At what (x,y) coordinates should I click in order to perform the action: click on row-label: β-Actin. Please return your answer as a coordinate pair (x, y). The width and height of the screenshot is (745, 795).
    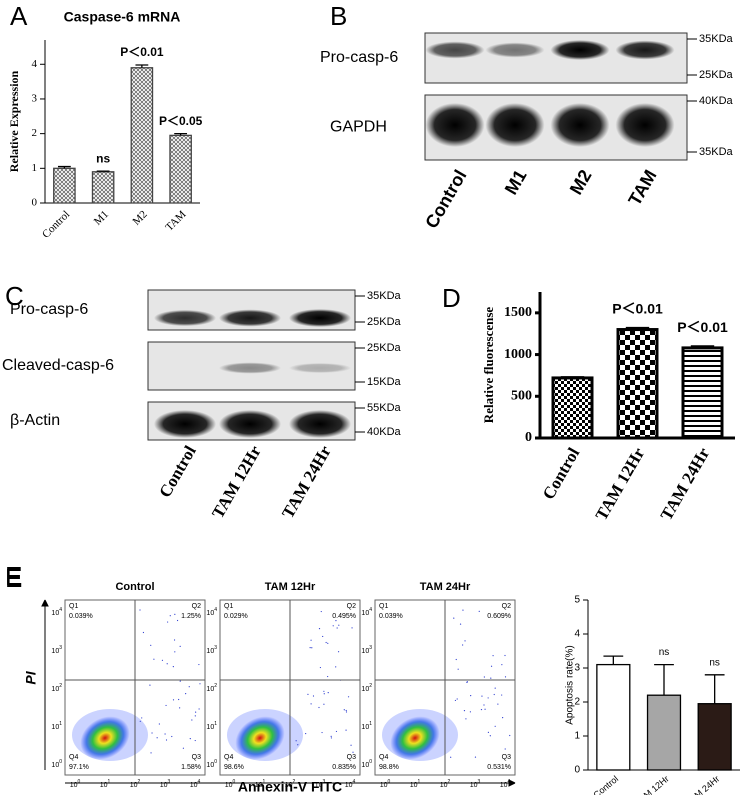
    Looking at the image, I should click on (35, 420).